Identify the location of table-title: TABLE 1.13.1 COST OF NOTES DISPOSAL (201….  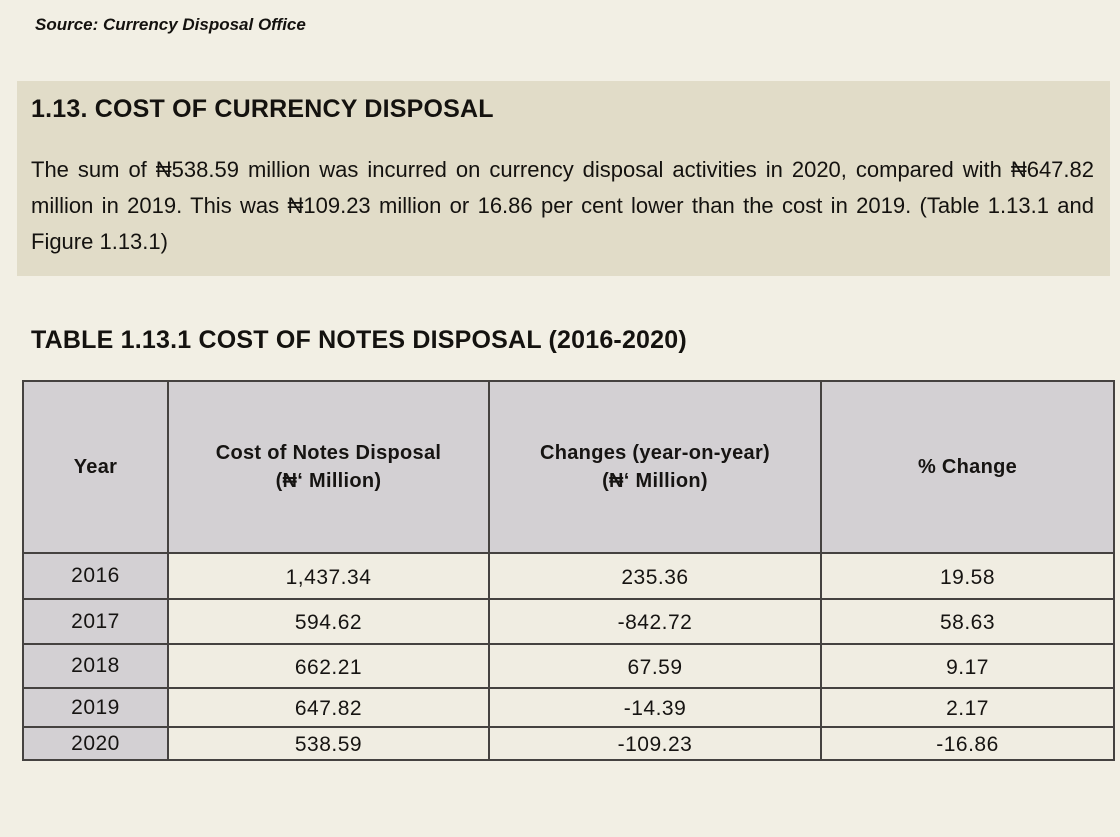
(359, 340).